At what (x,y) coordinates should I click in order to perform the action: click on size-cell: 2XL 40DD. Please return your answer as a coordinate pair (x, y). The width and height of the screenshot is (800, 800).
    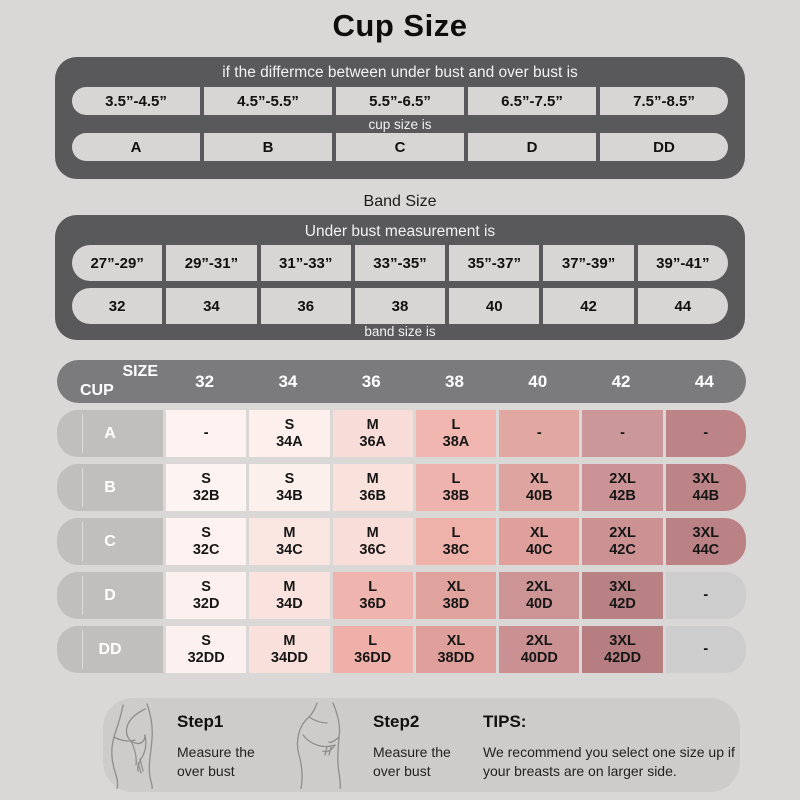
    Looking at the image, I should click on (539, 649).